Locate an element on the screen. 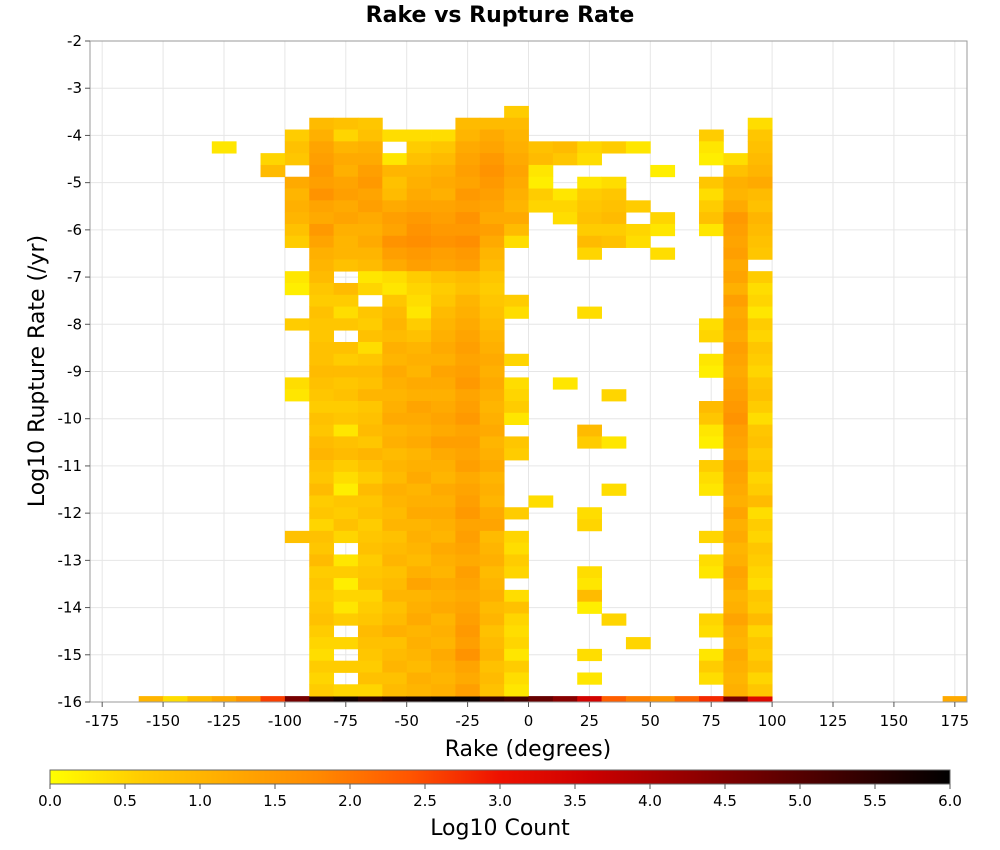  y-axis-ticks: -2 -3 -4 -5 -6 -7 -8 -9 -10 -11 -12 -13 -14 -15 -16 is located at coordinates (74, 371).